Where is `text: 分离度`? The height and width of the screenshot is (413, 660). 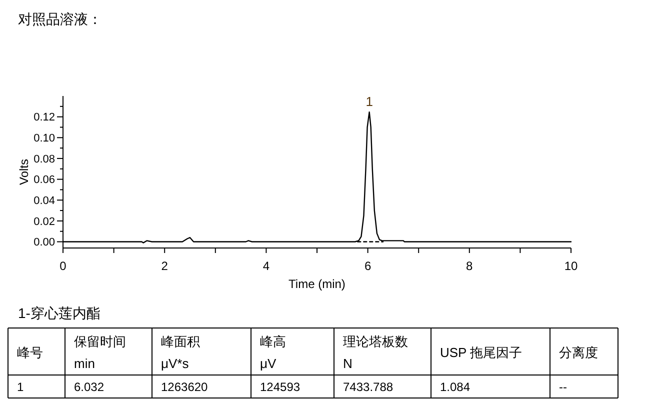
text: 分离度 is located at coordinates (578, 352).